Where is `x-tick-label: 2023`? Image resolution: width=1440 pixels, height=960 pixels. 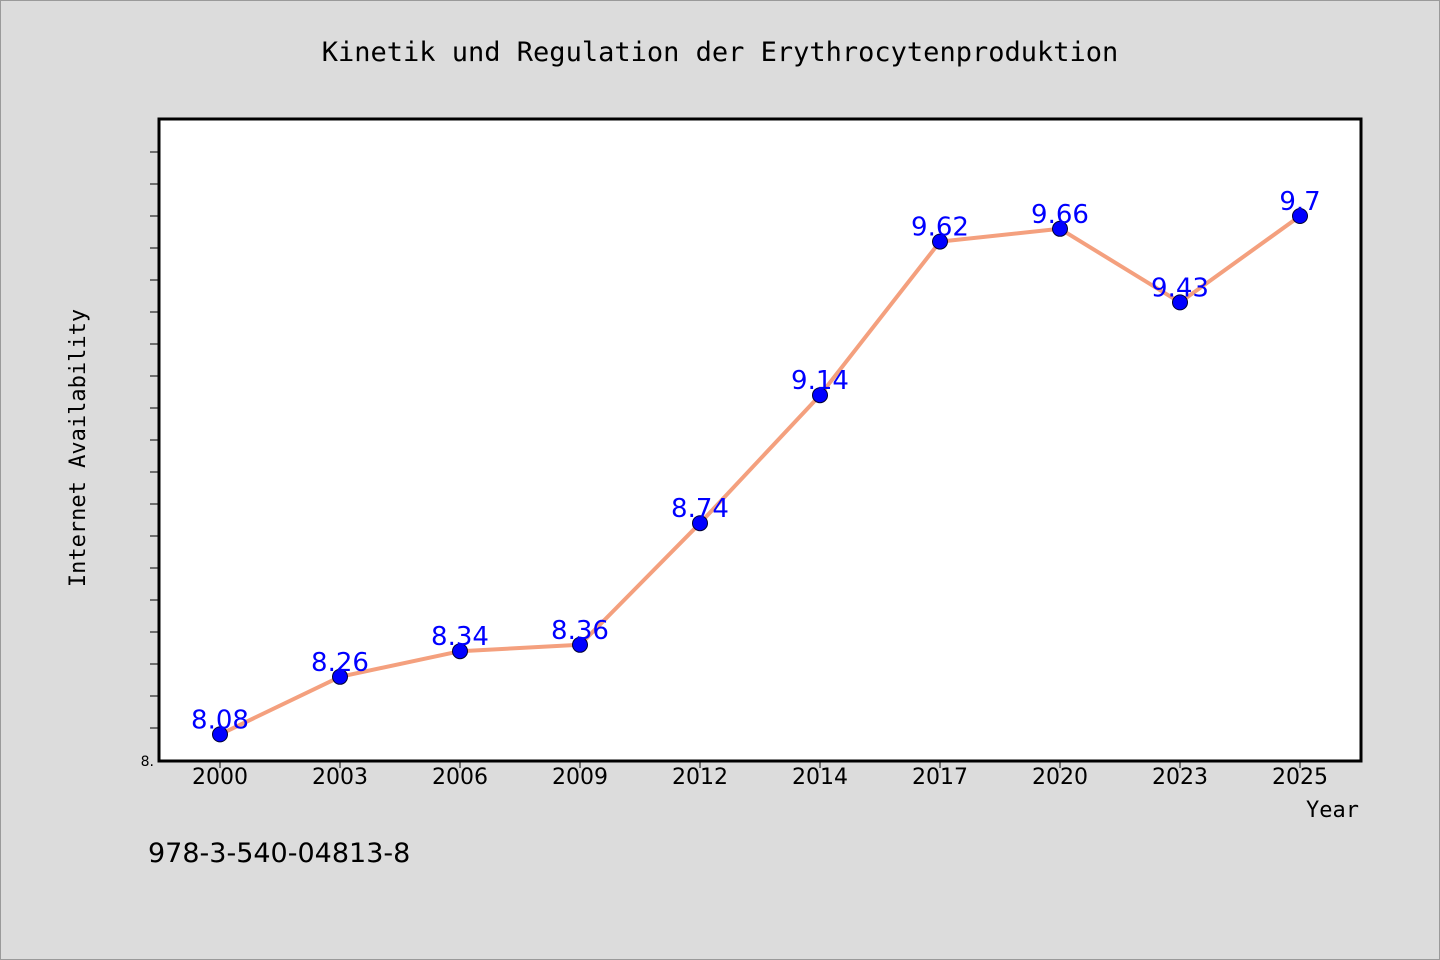
x-tick-label: 2023 is located at coordinates (1180, 777).